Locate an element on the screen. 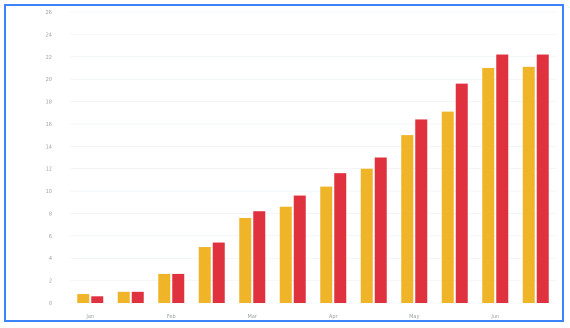 This screenshot has height=328, width=570. bar-series-2-2018 is located at coordinates (502, 179).